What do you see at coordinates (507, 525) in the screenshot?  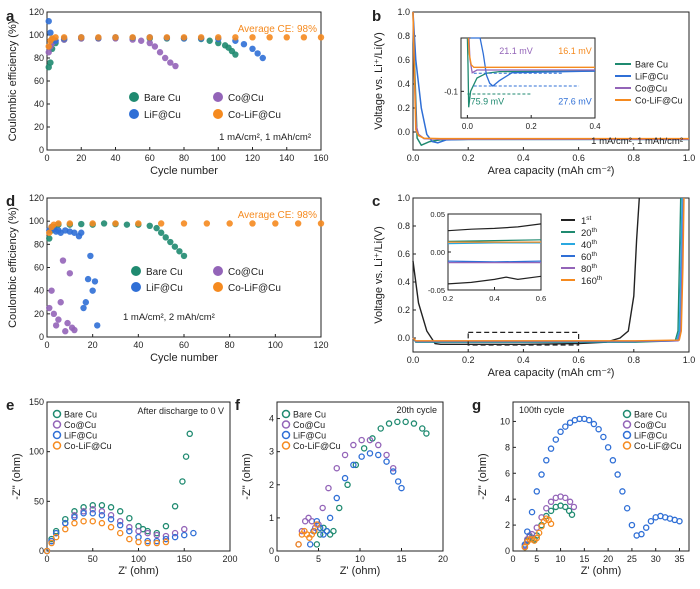 I see `y-tick-label: 2` at bounding box center [507, 525].